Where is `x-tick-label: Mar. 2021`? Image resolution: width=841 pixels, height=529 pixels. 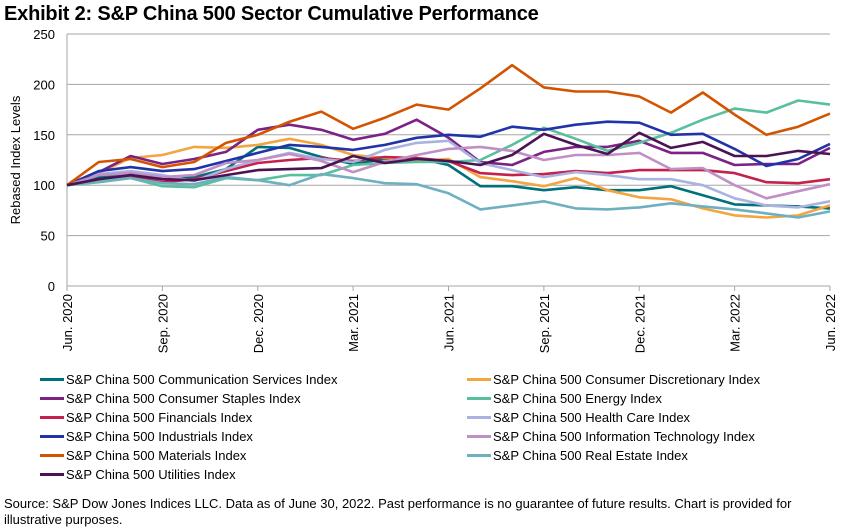 x-tick-label: Mar. 2021 is located at coordinates (353, 323).